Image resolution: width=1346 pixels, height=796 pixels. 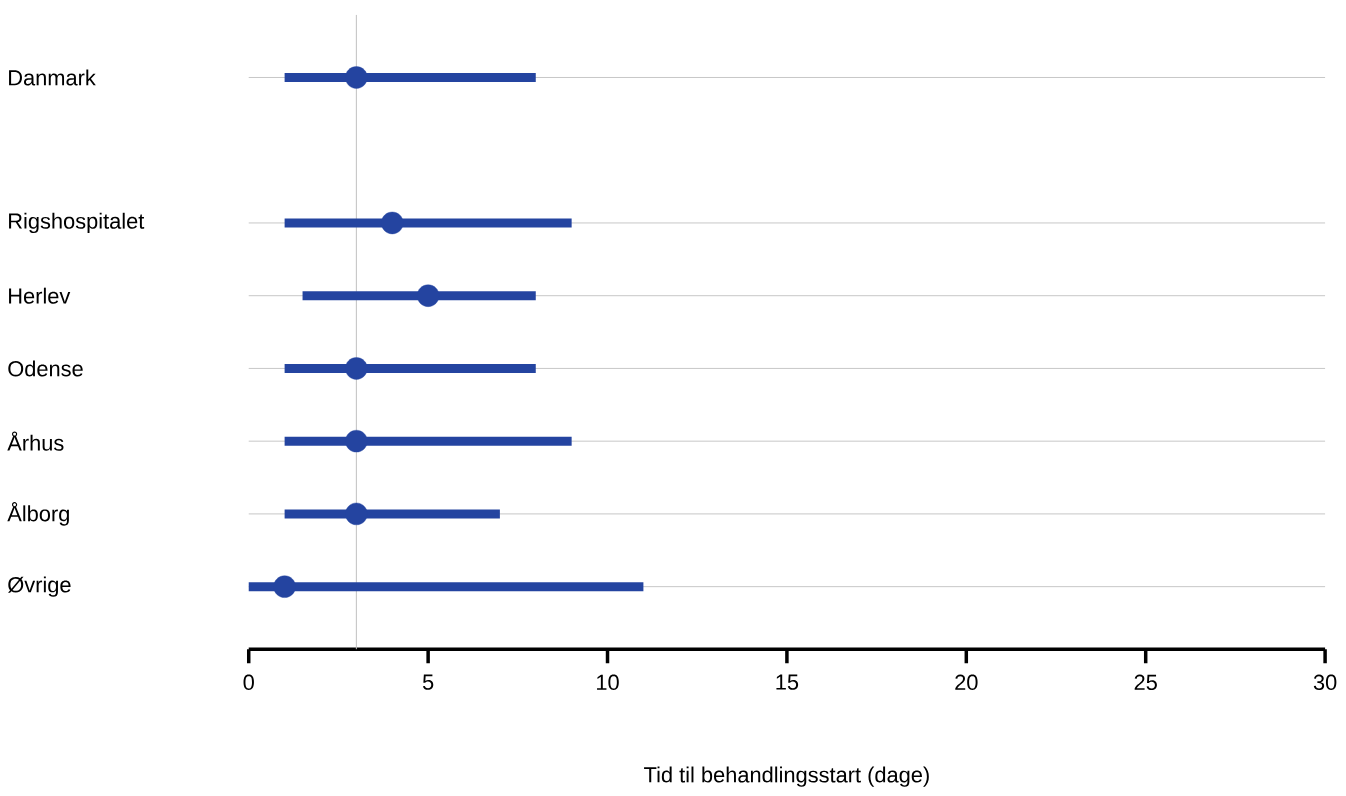 I want to click on y-tick-label: Rigshospitalet, so click(x=77, y=223).